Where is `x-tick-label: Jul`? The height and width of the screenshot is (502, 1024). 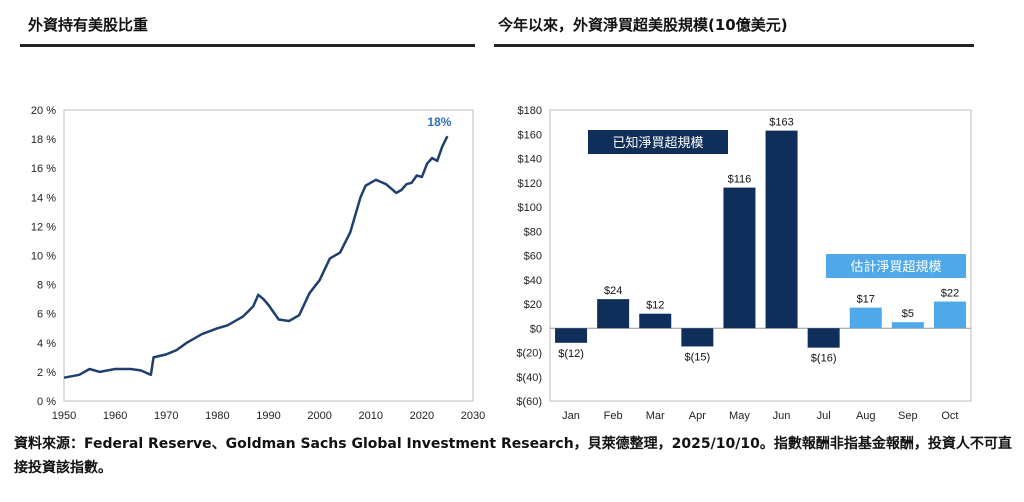
x-tick-label: Jul is located at coordinates (824, 416).